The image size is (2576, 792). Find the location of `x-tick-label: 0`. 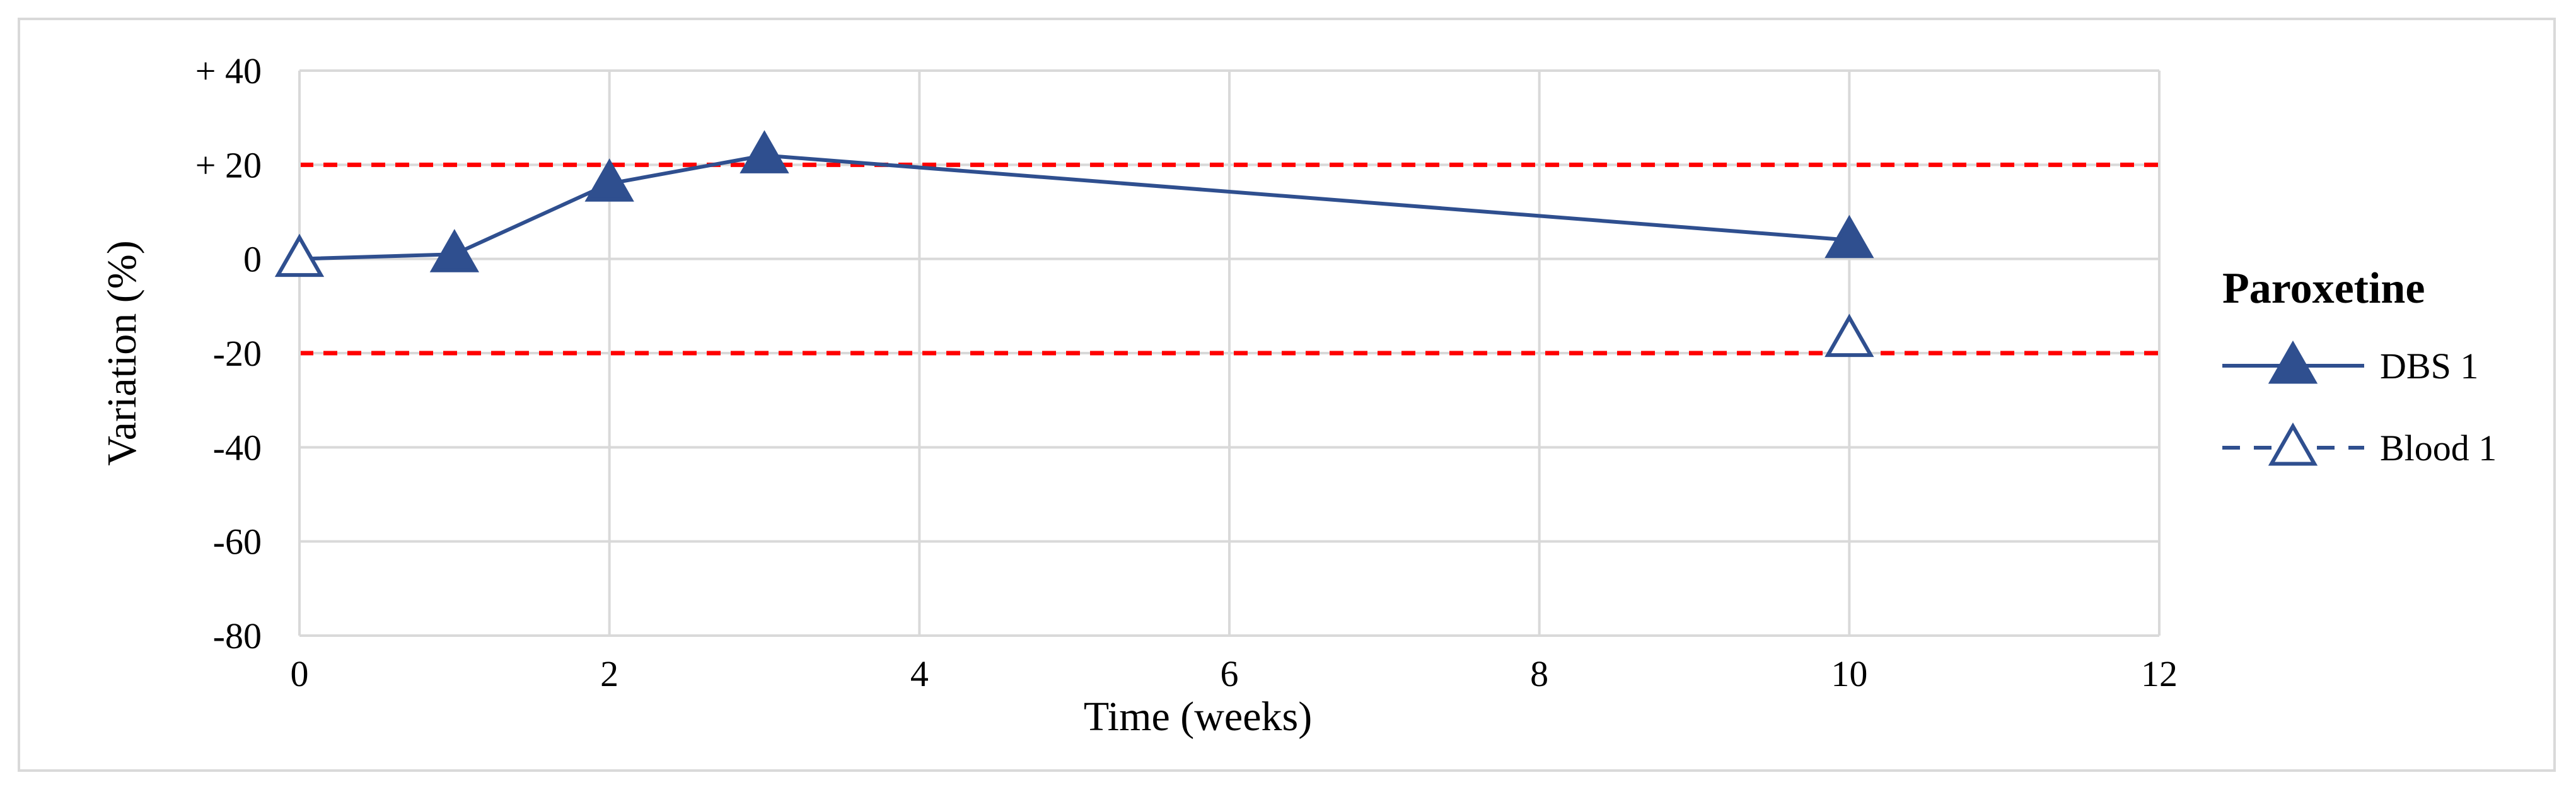

x-tick-label: 0 is located at coordinates (300, 673).